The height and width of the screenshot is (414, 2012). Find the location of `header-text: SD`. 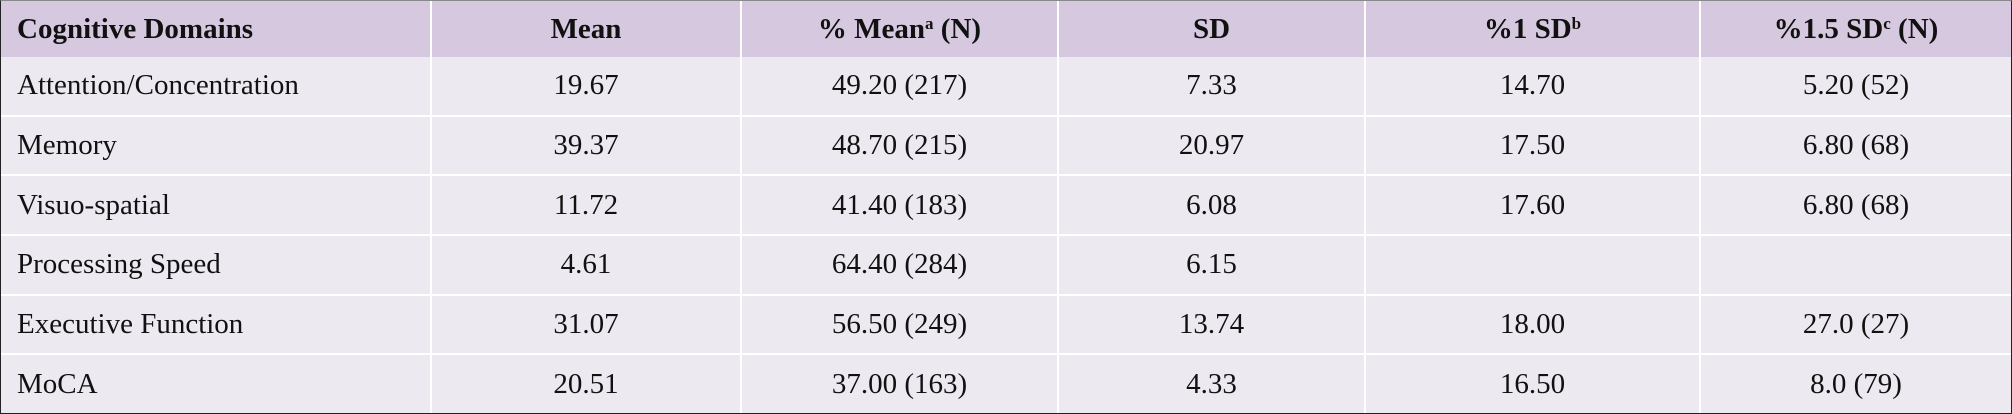

header-text: SD is located at coordinates (1211, 28).